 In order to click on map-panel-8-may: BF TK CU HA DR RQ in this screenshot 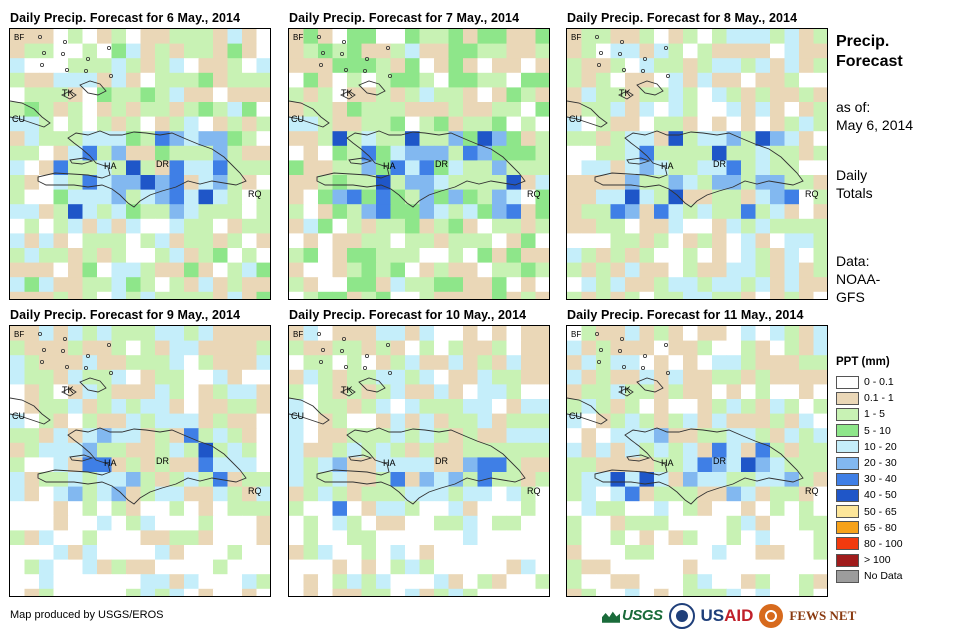, I will do `click(697, 164)`.